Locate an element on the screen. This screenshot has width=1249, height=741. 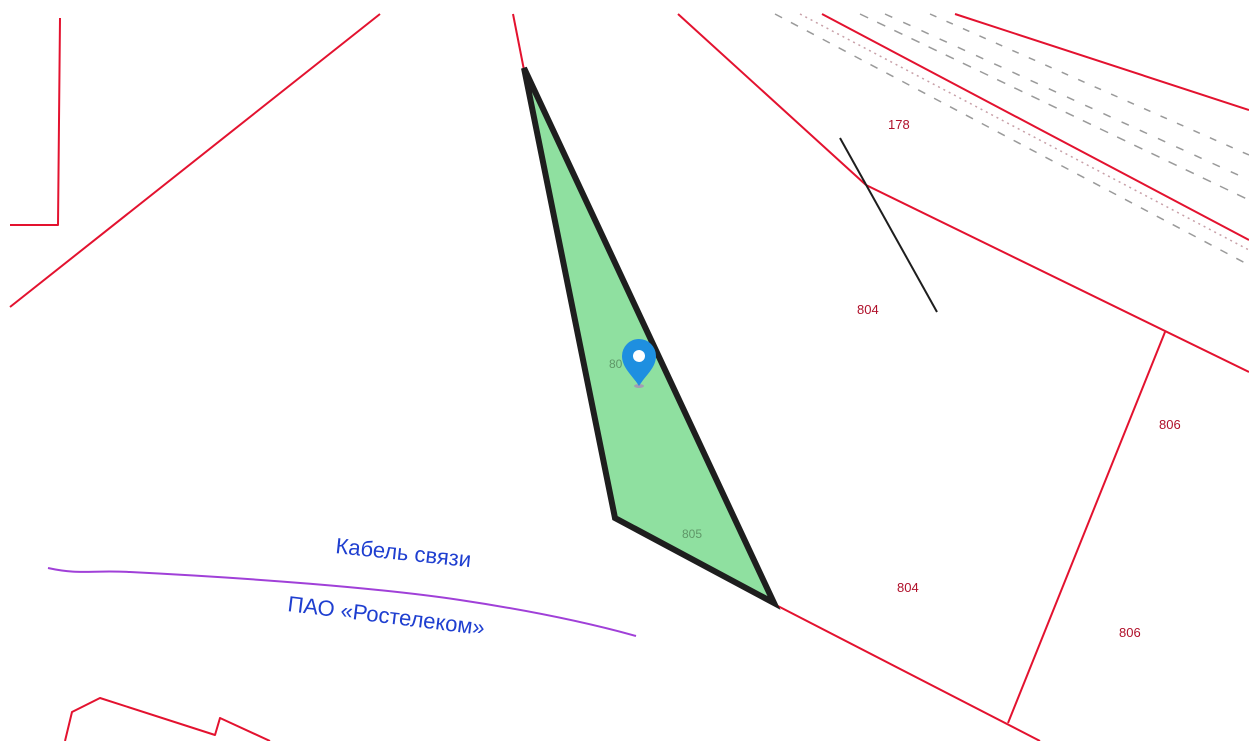
measure-line is located at coordinates (888, 225).